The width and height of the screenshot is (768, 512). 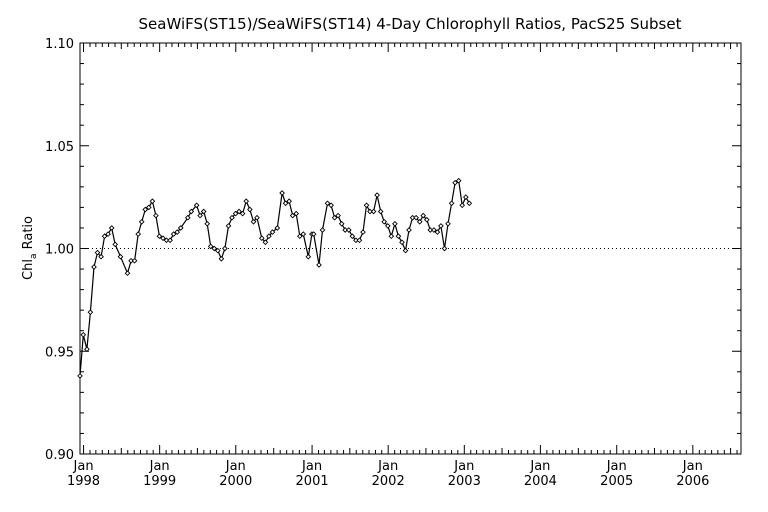 What do you see at coordinates (59, 44) in the screenshot?
I see `y-tick-label: 1.10` at bounding box center [59, 44].